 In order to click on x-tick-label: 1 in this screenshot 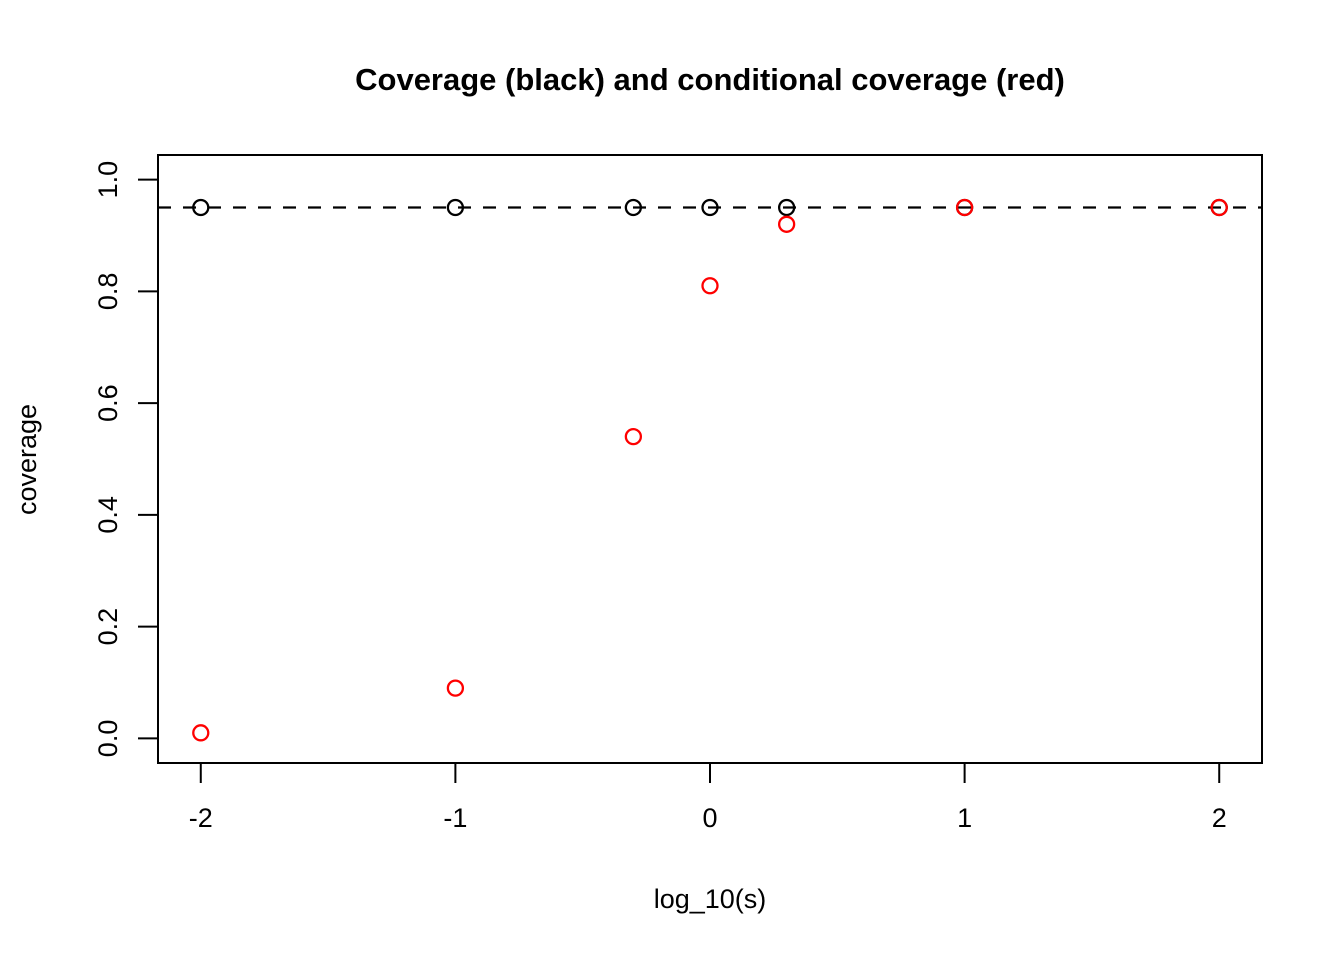, I will do `click(964, 818)`.